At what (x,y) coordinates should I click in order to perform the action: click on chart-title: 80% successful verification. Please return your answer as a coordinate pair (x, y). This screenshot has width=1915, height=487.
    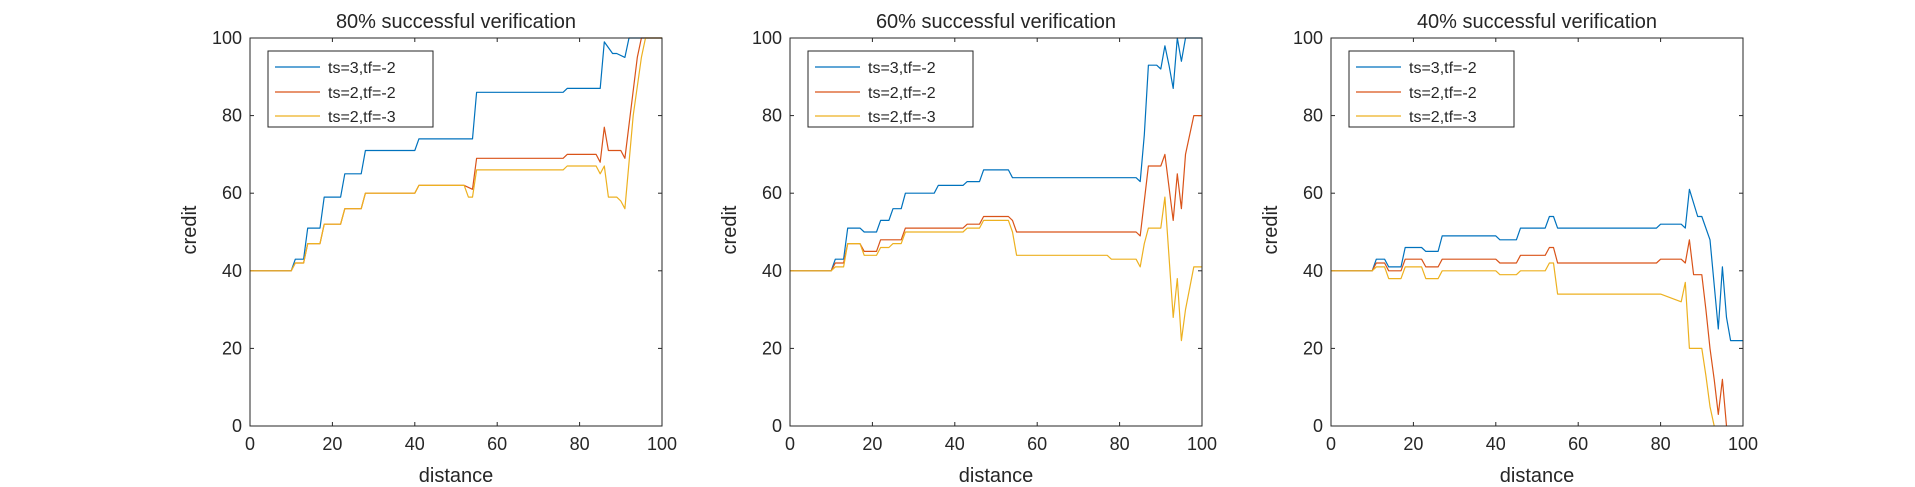
    Looking at the image, I should click on (456, 22).